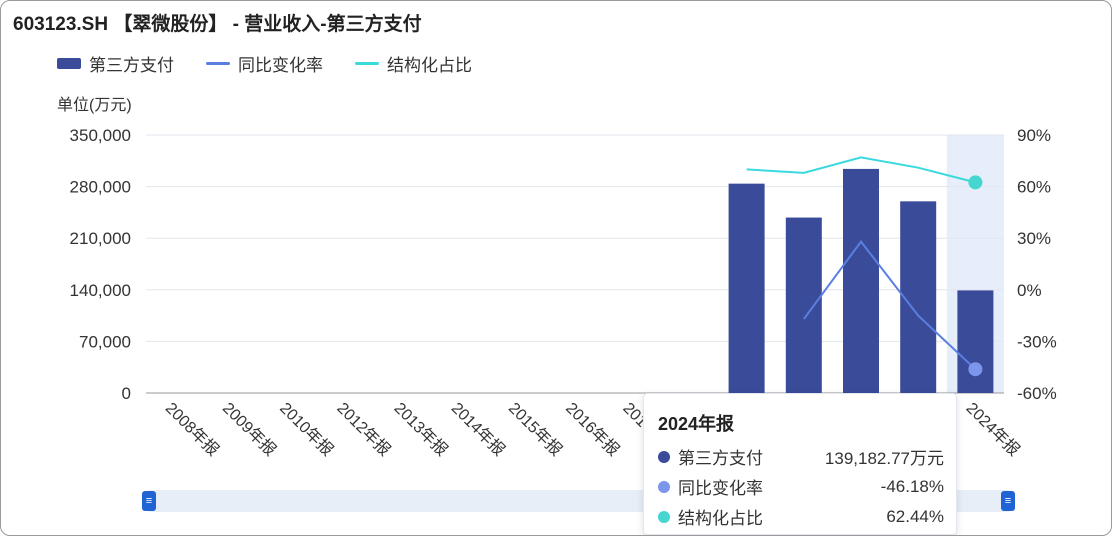 The width and height of the screenshot is (1112, 536). I want to click on legend-item-structure-share: 结构化占比, so click(413, 63).